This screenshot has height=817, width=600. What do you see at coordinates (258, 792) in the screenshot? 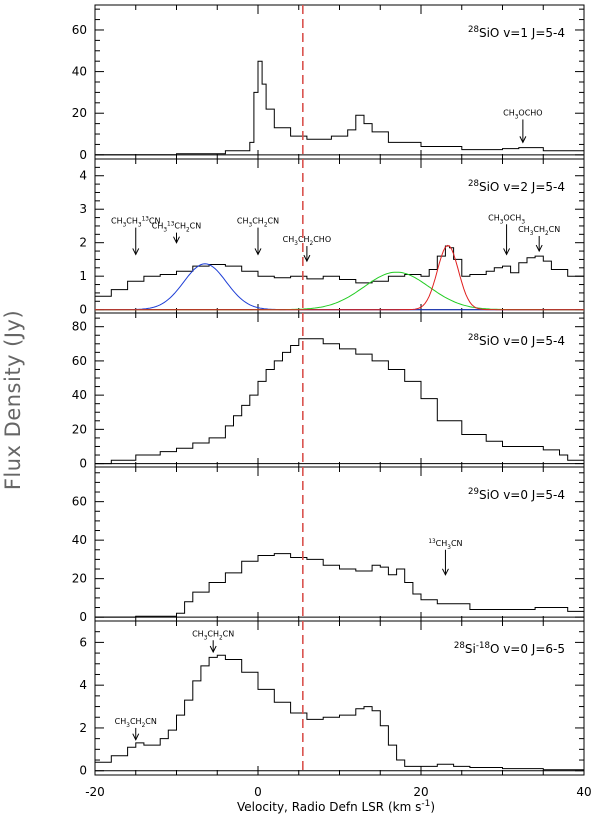
I see `x-tick-label: 0` at bounding box center [258, 792].